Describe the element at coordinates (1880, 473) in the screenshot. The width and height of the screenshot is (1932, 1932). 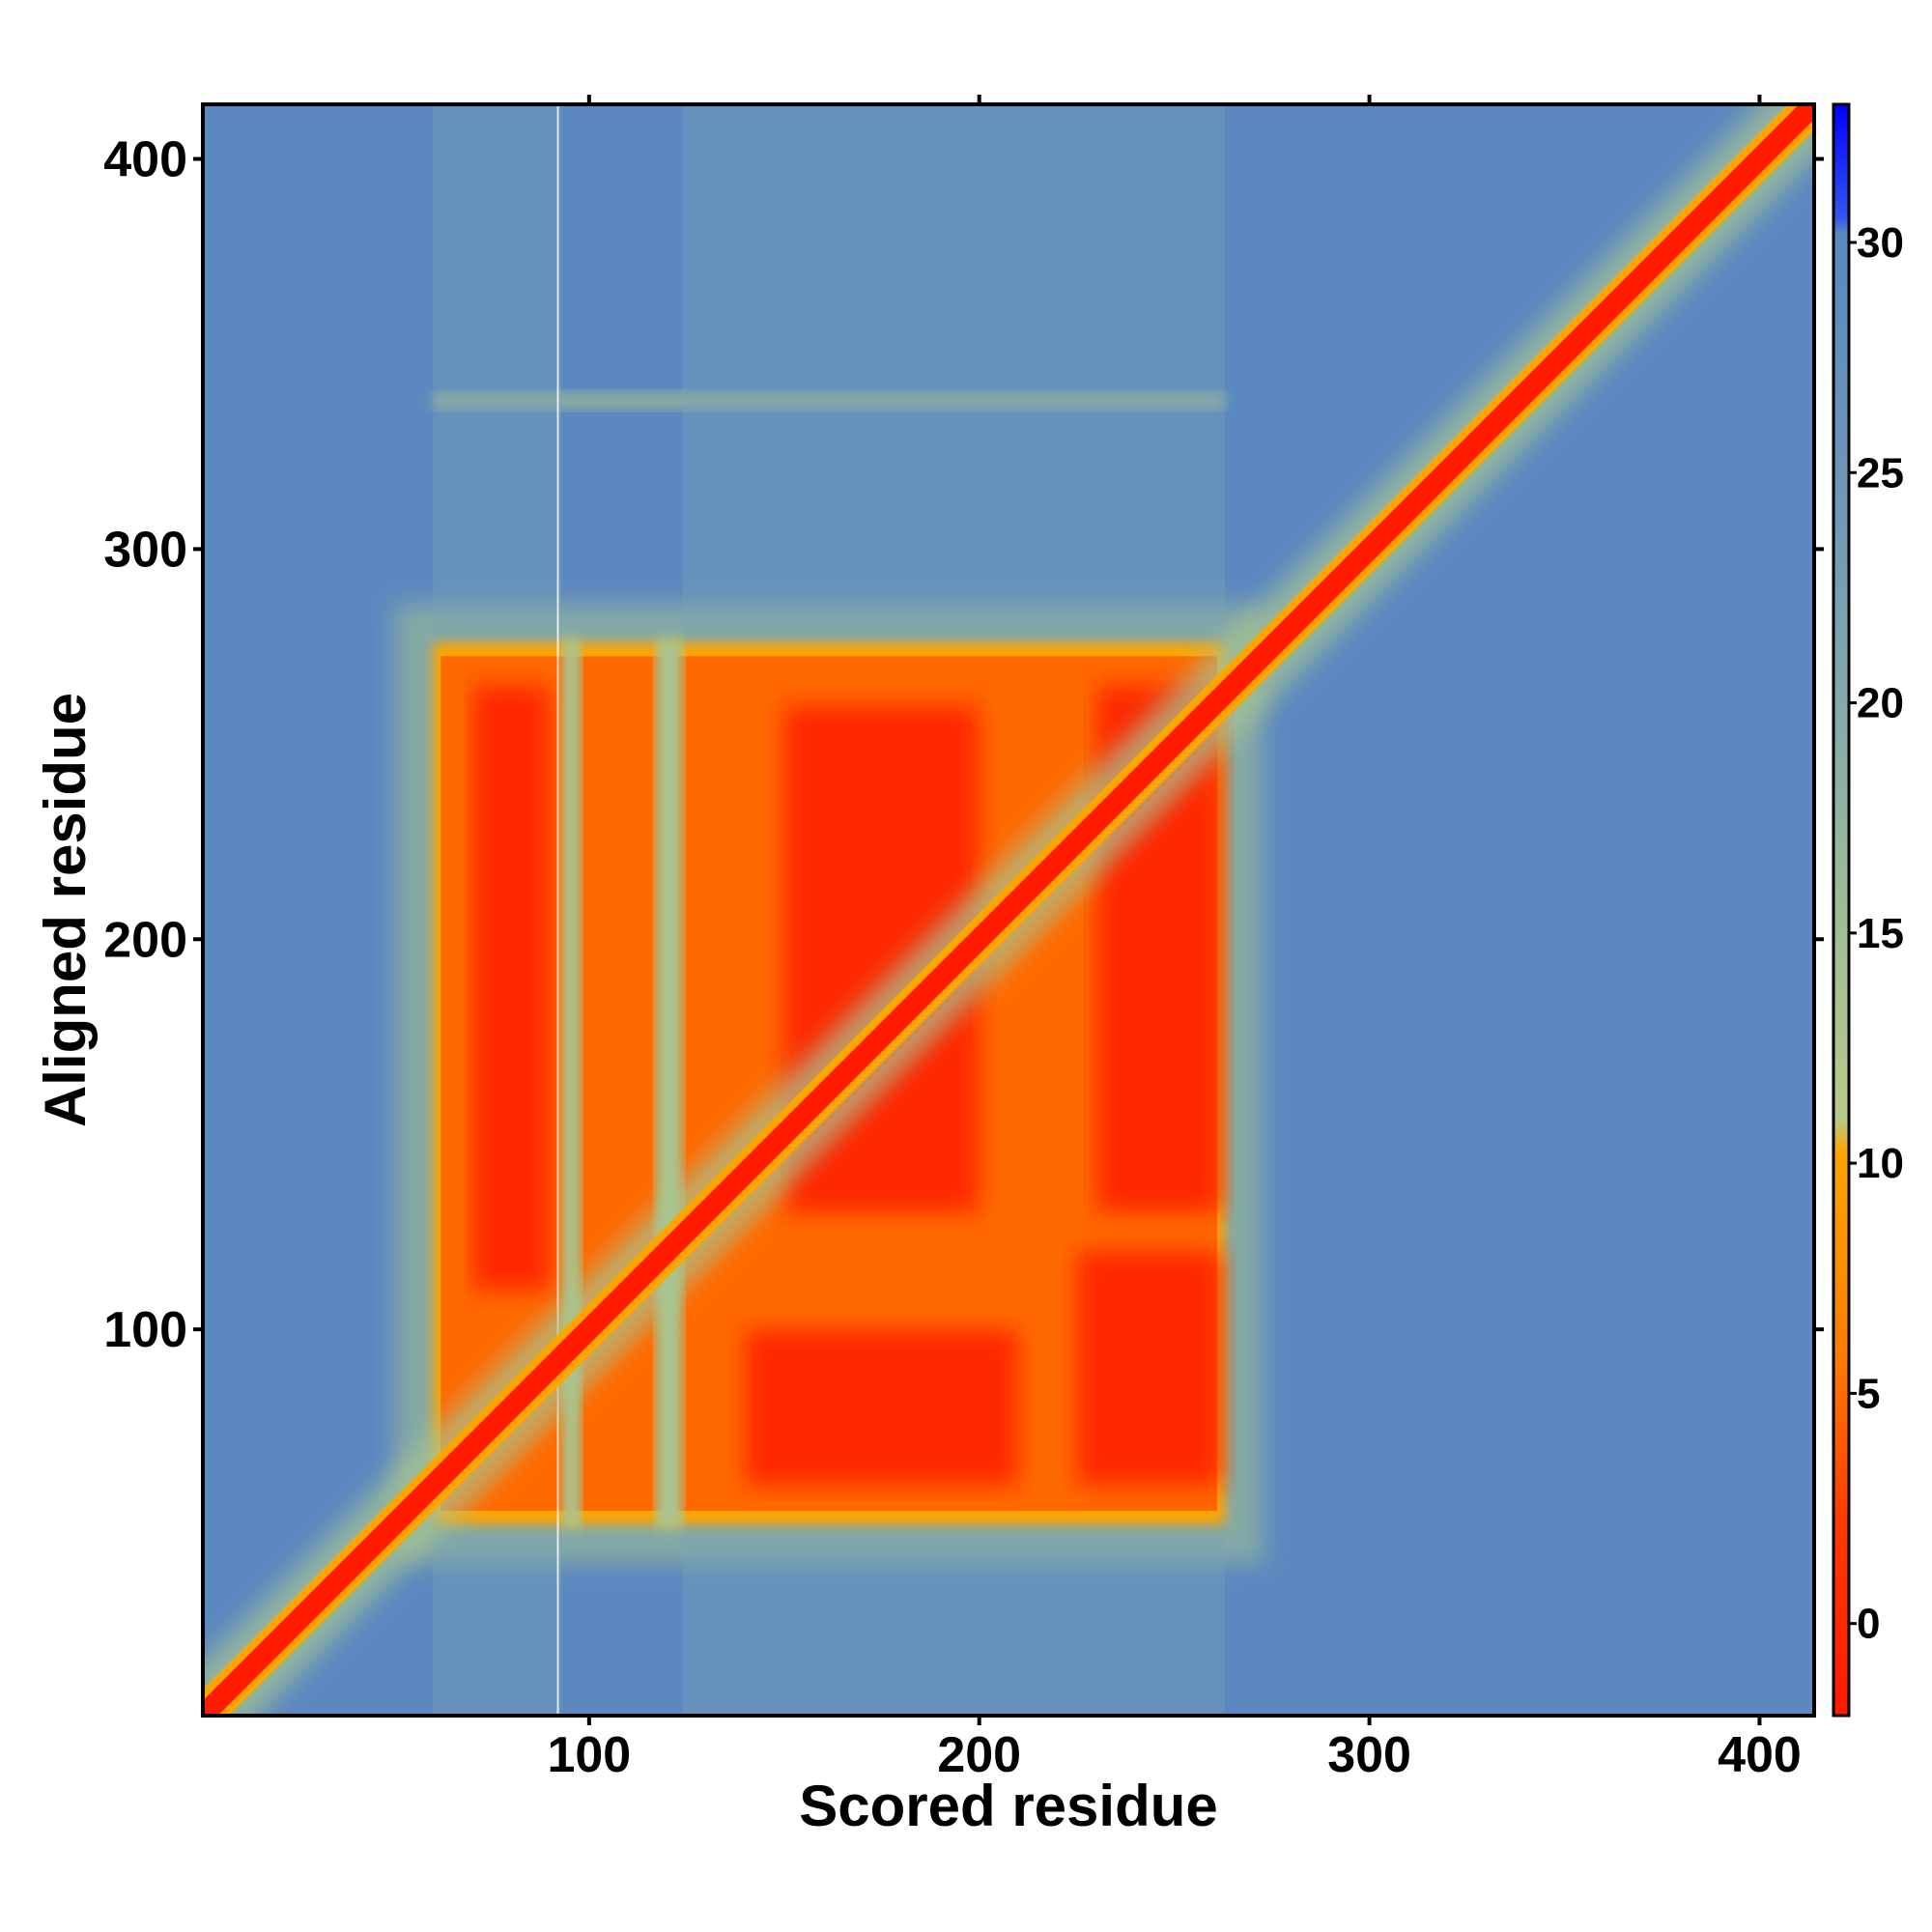
I see `colorbar-tick-label: 25` at that location.